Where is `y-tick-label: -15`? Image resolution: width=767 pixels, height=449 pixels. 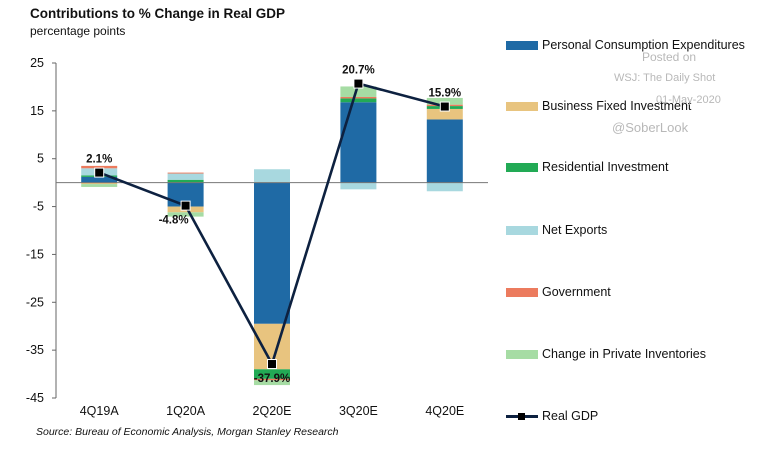
y-tick-label: -15 is located at coordinates (35, 254).